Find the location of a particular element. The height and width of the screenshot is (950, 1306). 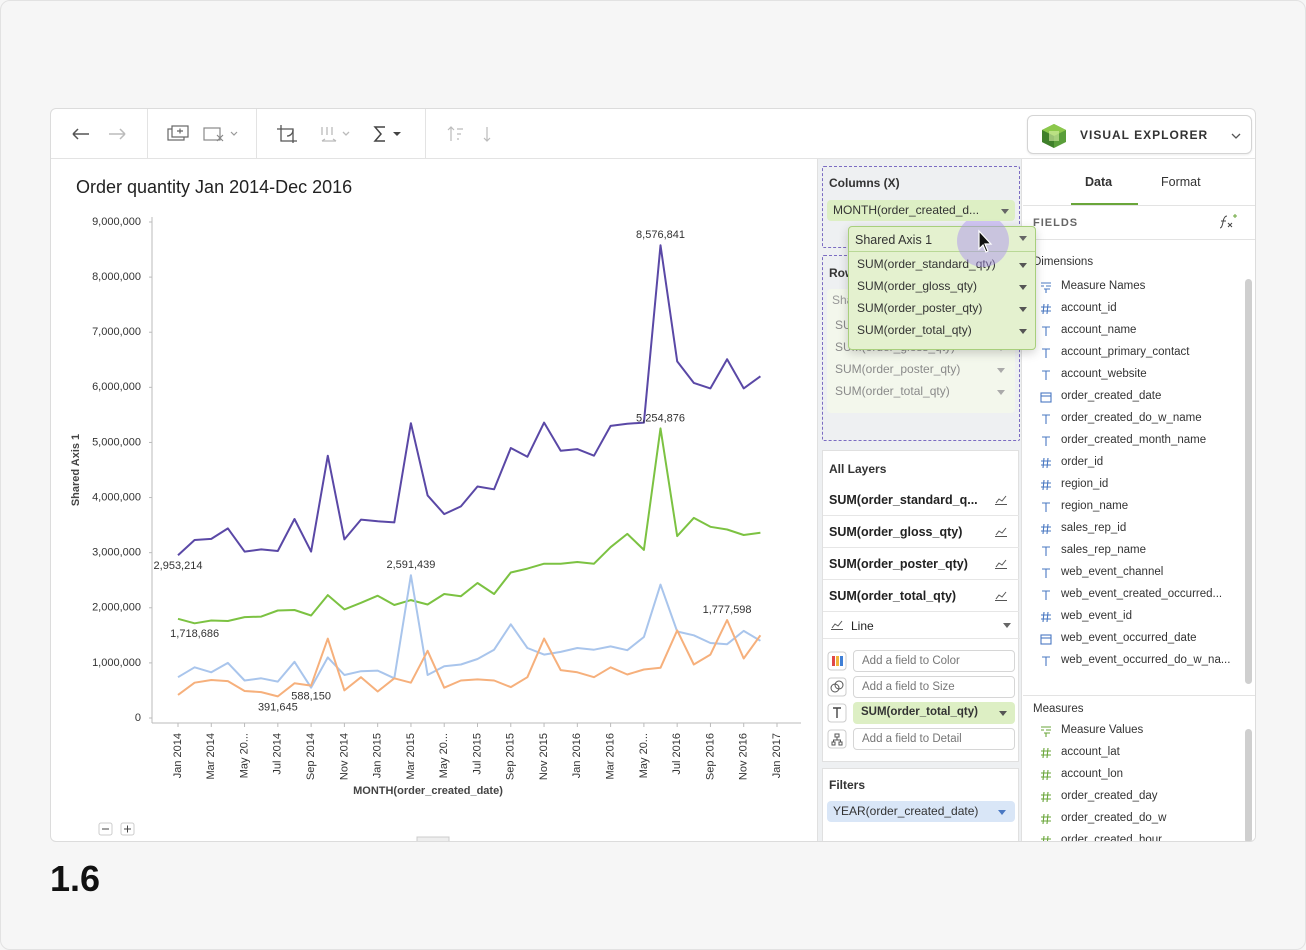

aggregate-caret is located at coordinates (397, 134).